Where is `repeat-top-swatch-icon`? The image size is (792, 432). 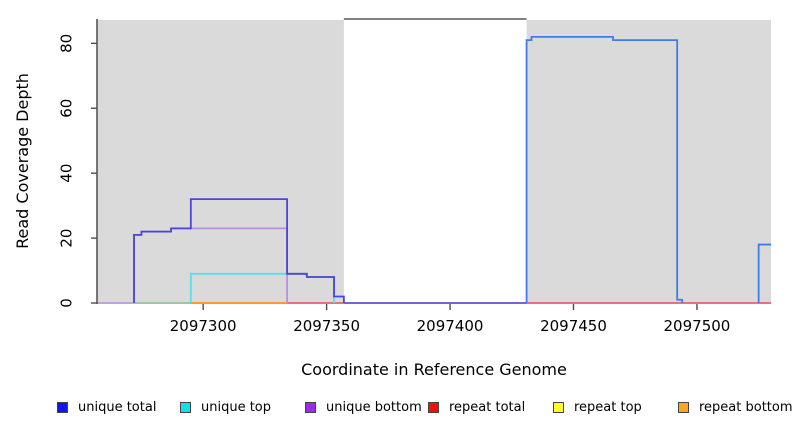
repeat-top-swatch-icon is located at coordinates (558, 407).